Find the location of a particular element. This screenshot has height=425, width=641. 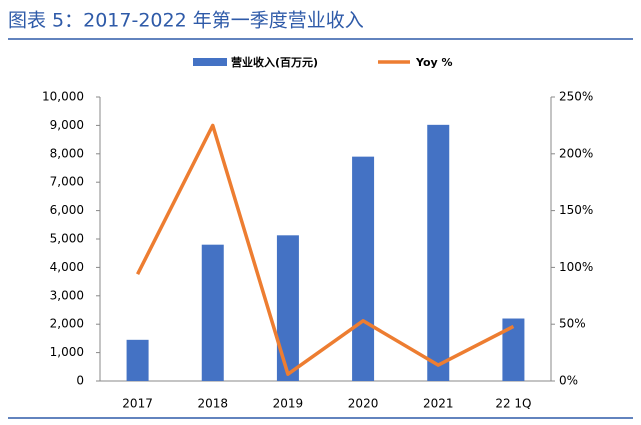

legend-label: Yoy % is located at coordinates (434, 62).